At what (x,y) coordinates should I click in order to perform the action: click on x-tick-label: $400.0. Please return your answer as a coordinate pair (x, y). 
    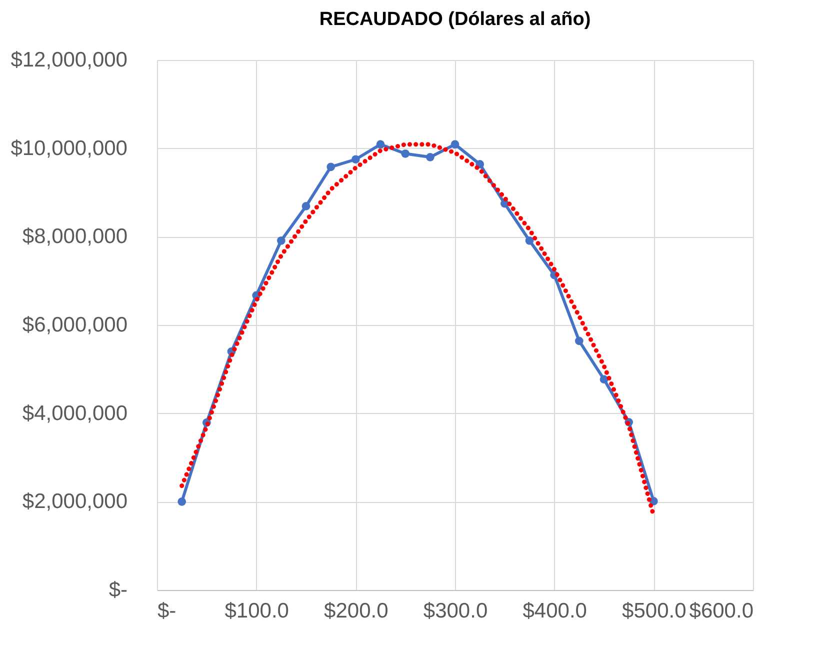
    Looking at the image, I should click on (554, 611).